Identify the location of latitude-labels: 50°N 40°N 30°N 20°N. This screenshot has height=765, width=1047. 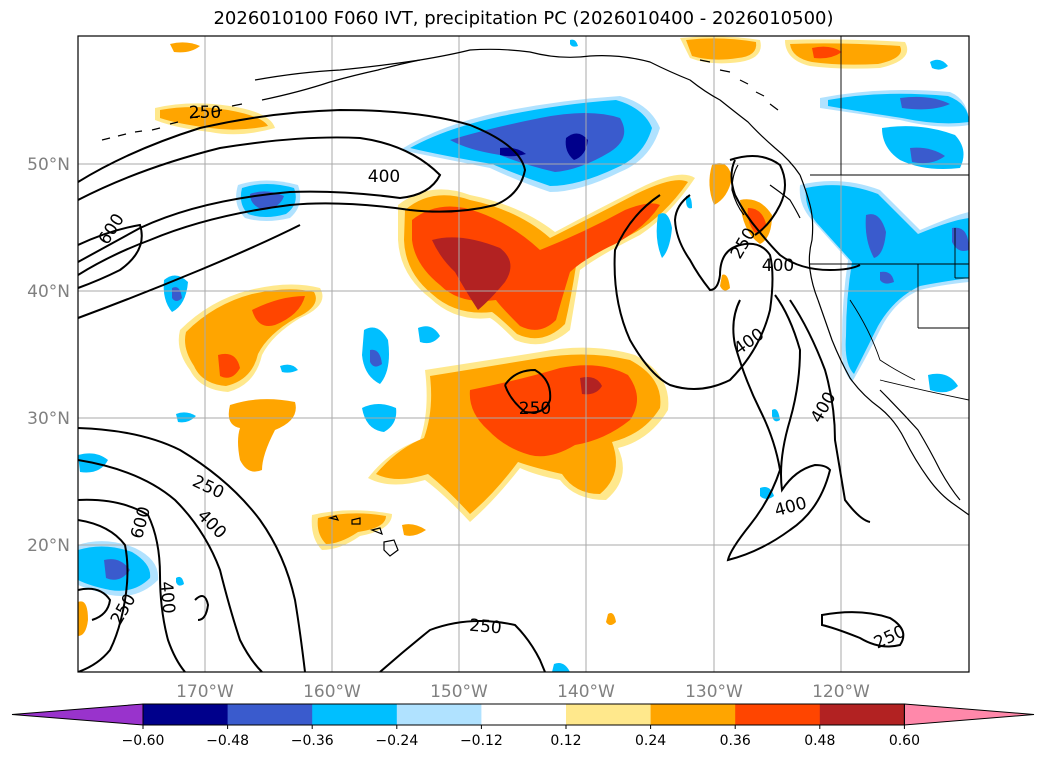
(48, 355).